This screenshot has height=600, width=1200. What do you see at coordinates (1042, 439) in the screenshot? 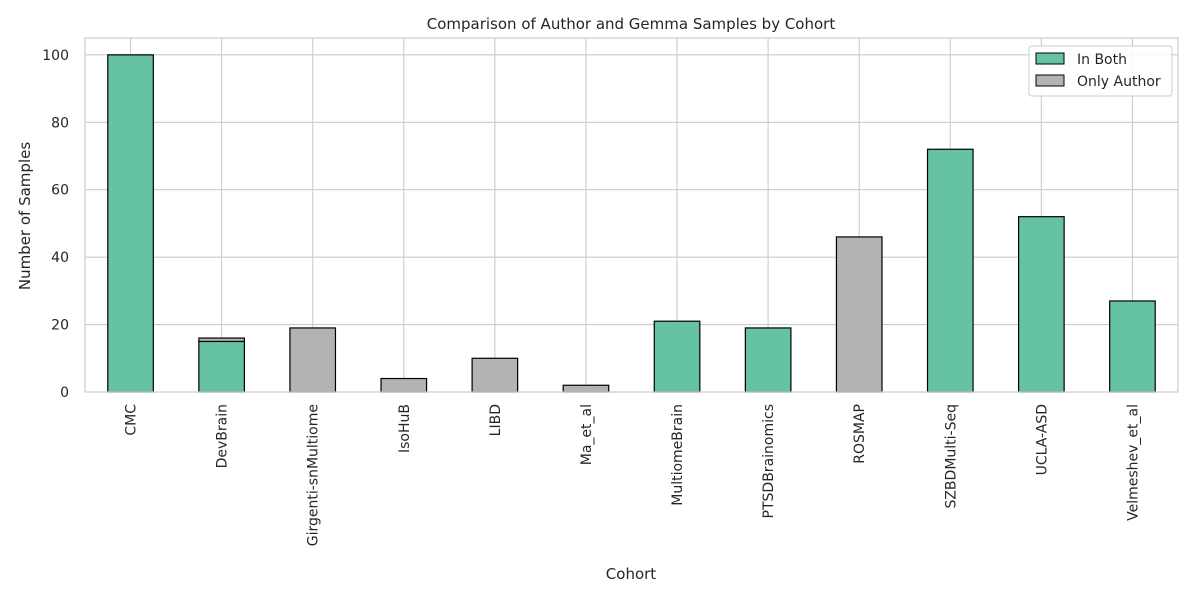
I see `x-tick-label: UCLA-ASD` at bounding box center [1042, 439].